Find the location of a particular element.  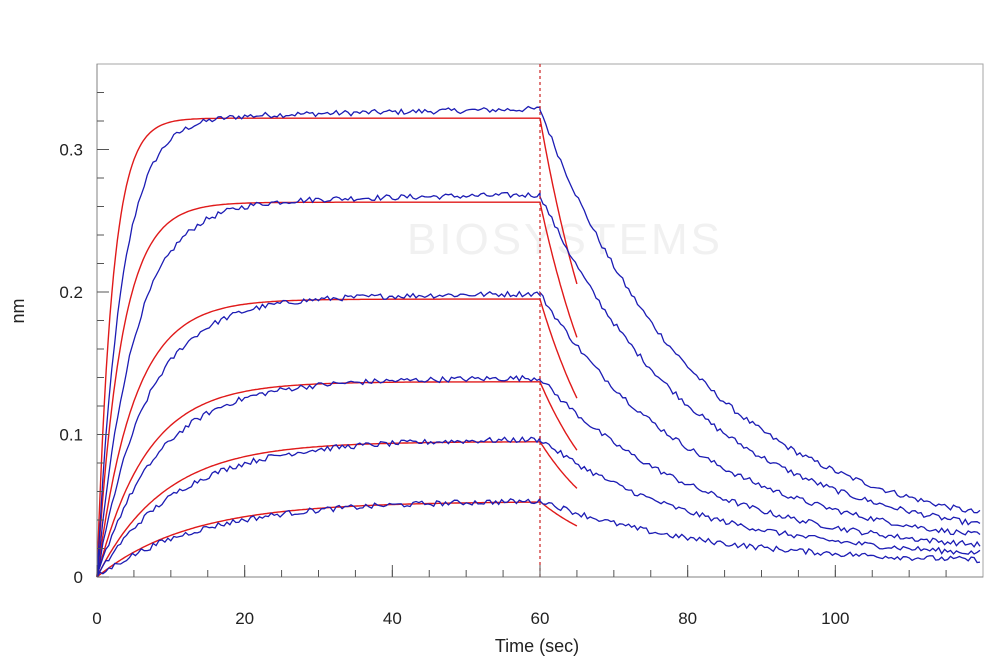

y-tick-label: 0.3 is located at coordinates (71, 150).